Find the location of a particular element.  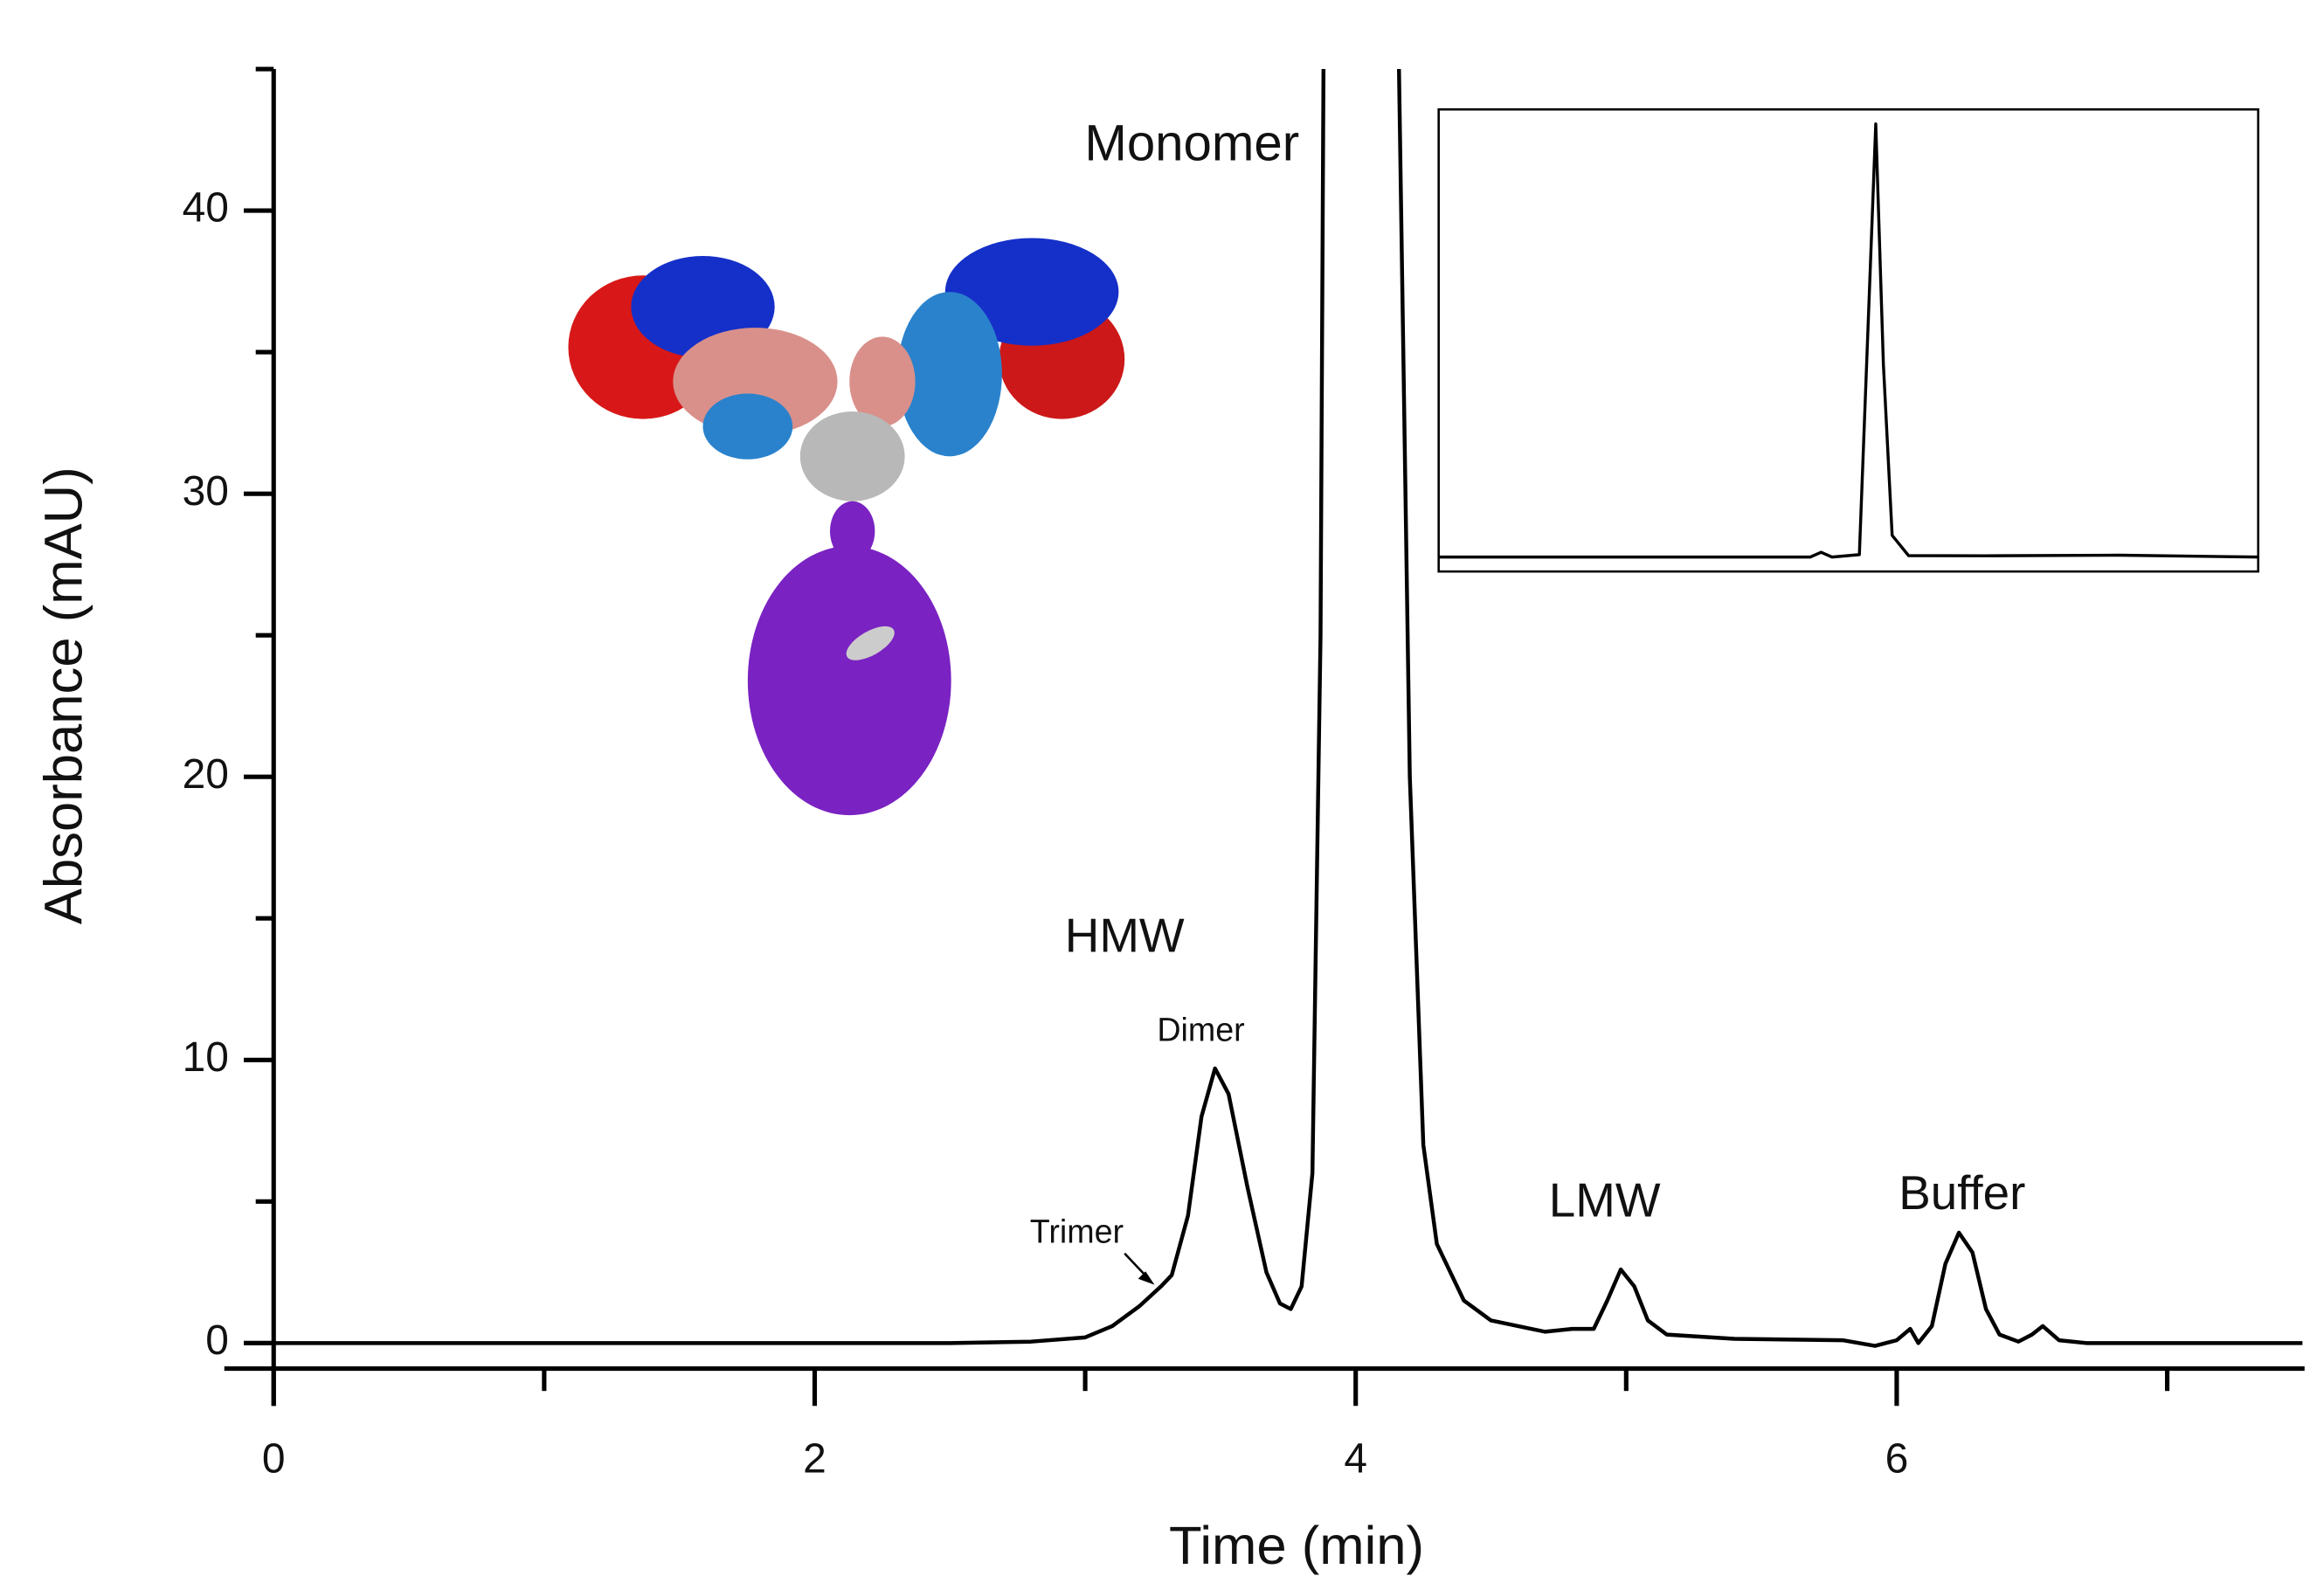

annotation: HMW is located at coordinates (1125, 936).